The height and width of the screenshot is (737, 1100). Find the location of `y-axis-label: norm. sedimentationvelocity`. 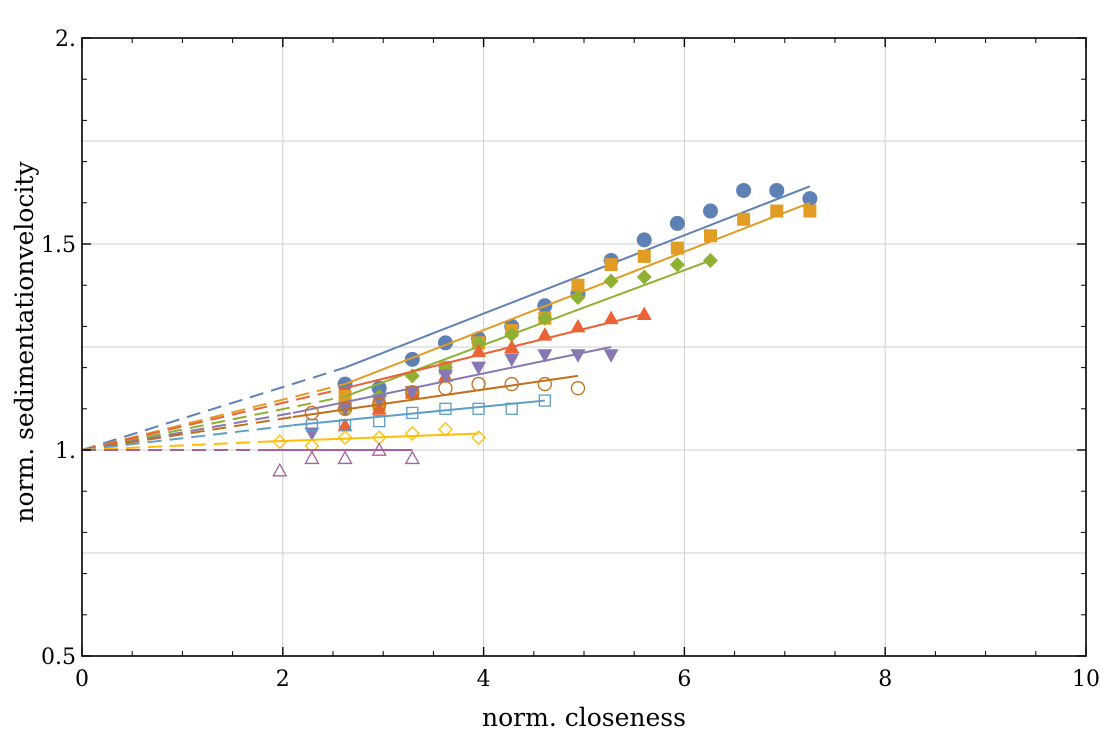

y-axis-label: norm. sedimentationvelocity is located at coordinates (24, 342).